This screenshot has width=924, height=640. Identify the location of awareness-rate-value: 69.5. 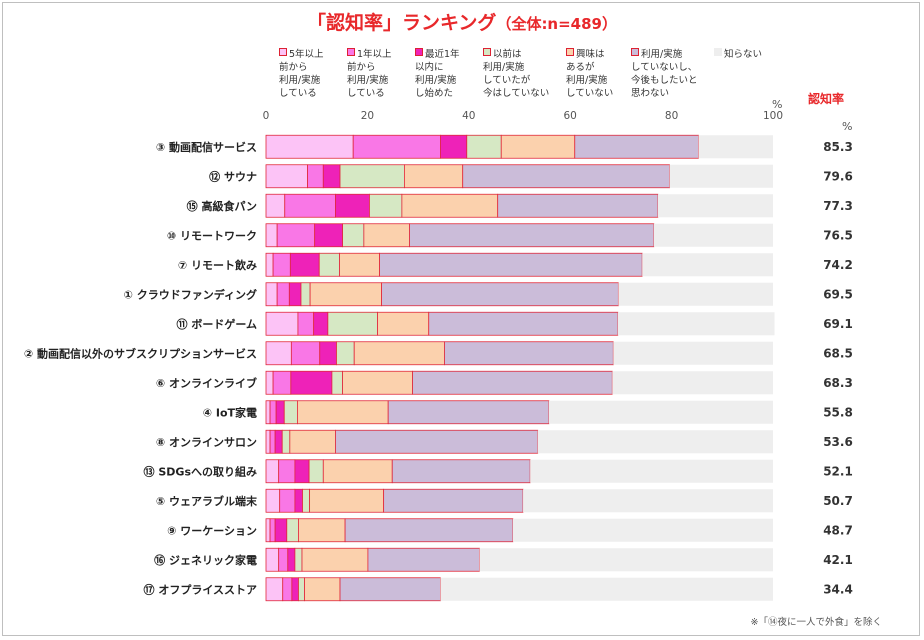
(838, 294).